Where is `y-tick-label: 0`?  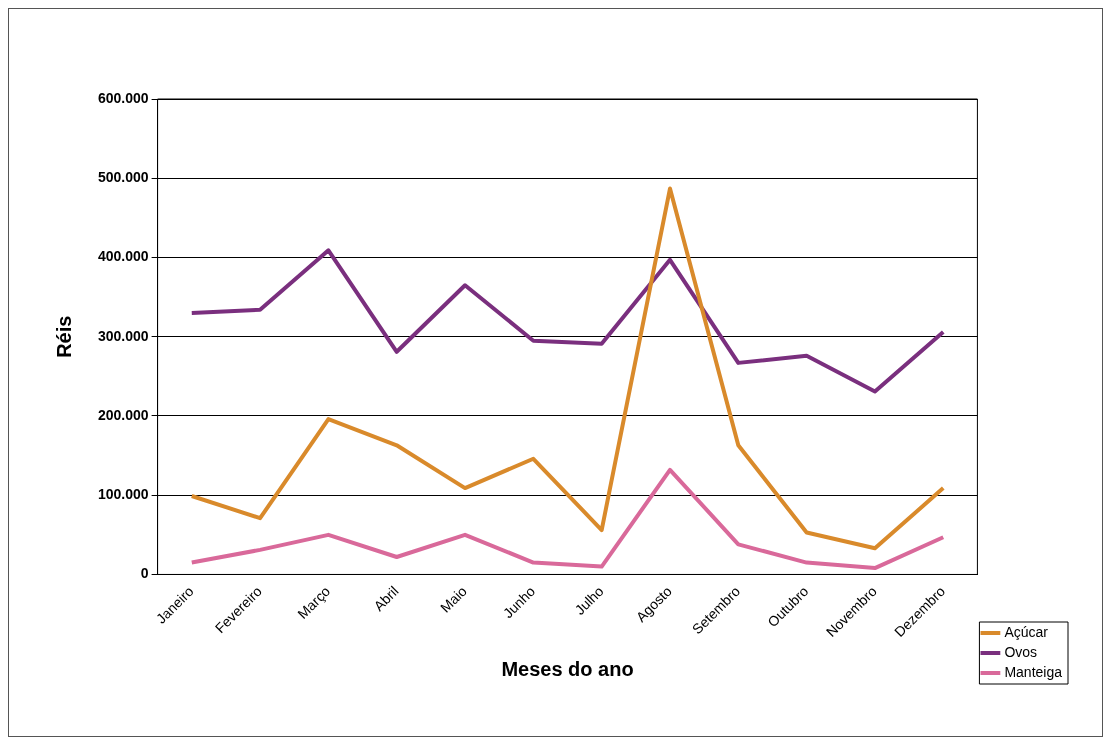
y-tick-label: 0 is located at coordinates (144, 573).